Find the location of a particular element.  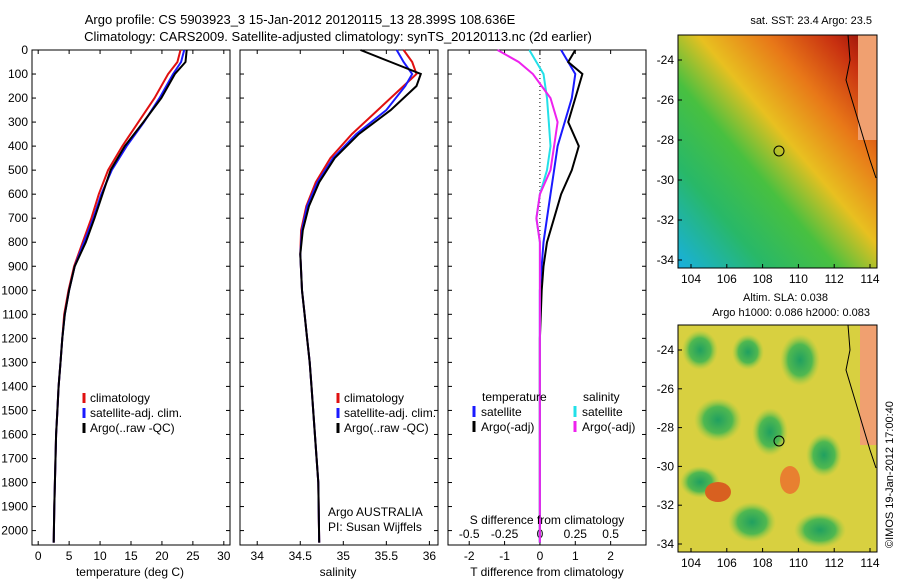

series-line-climatology is located at coordinates (117, 296).